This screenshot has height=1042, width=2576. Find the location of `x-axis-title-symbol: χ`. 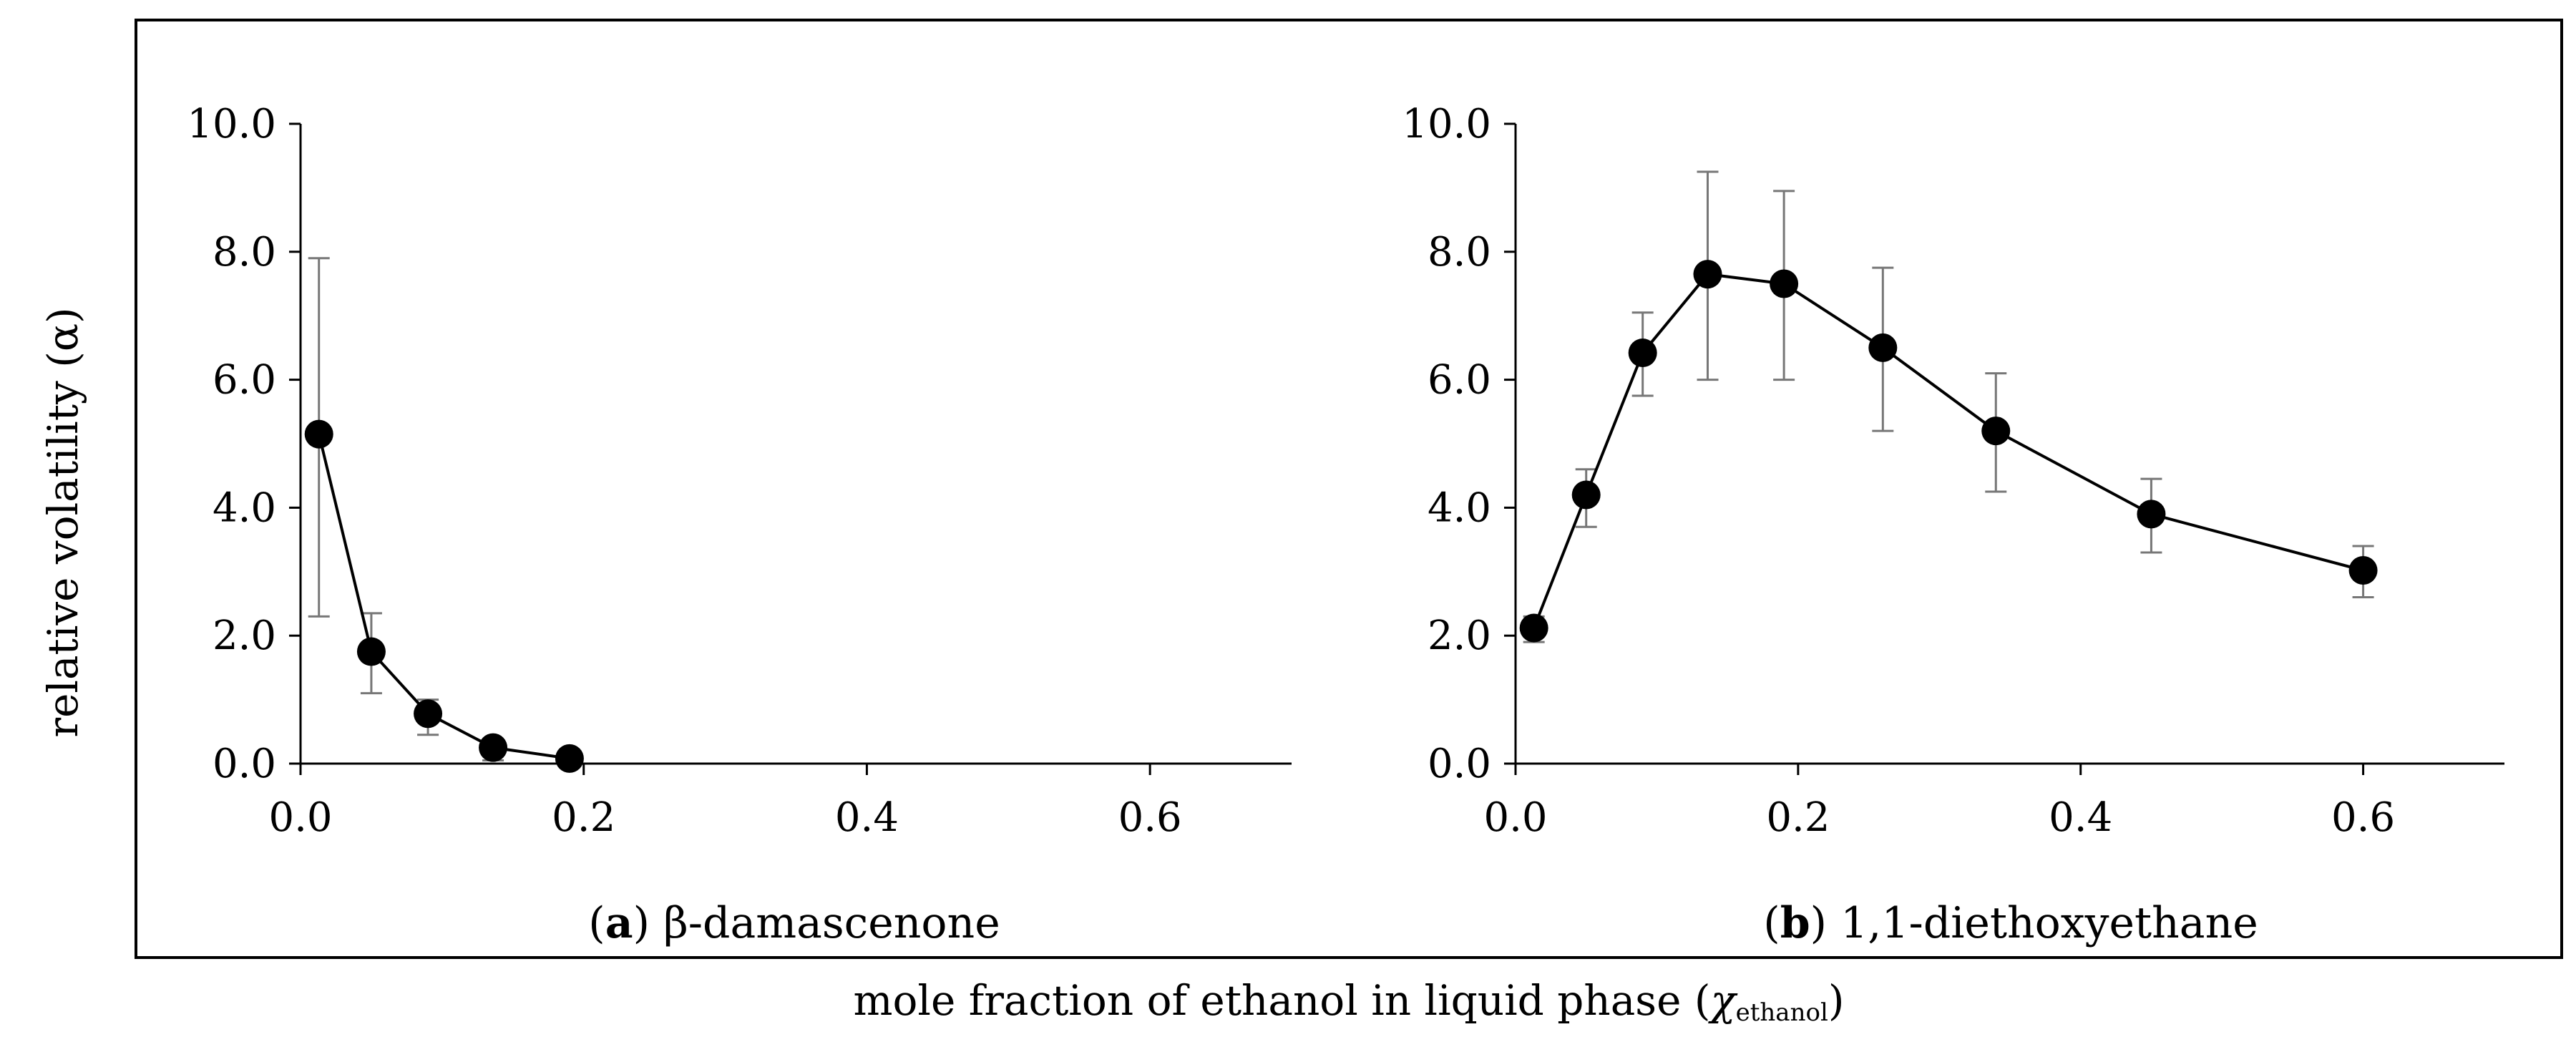

x-axis-title-symbol: χ is located at coordinates (1722, 1000).